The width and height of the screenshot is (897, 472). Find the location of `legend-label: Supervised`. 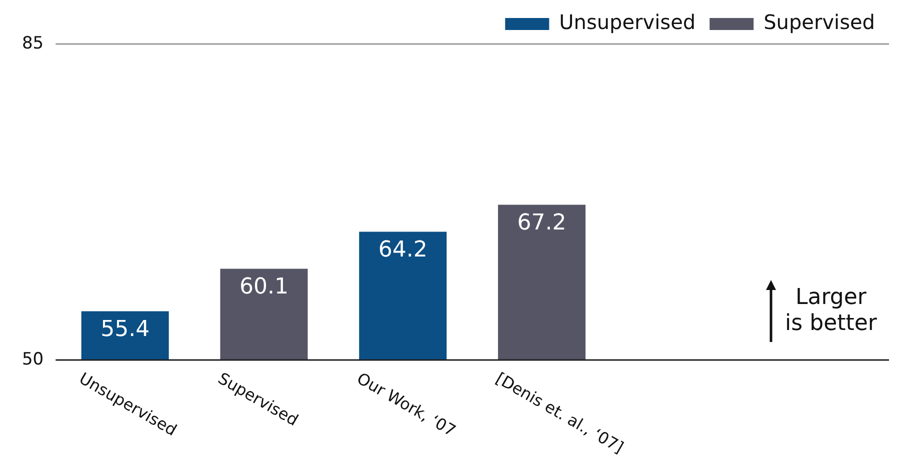

legend-label: Supervised is located at coordinates (819, 22).